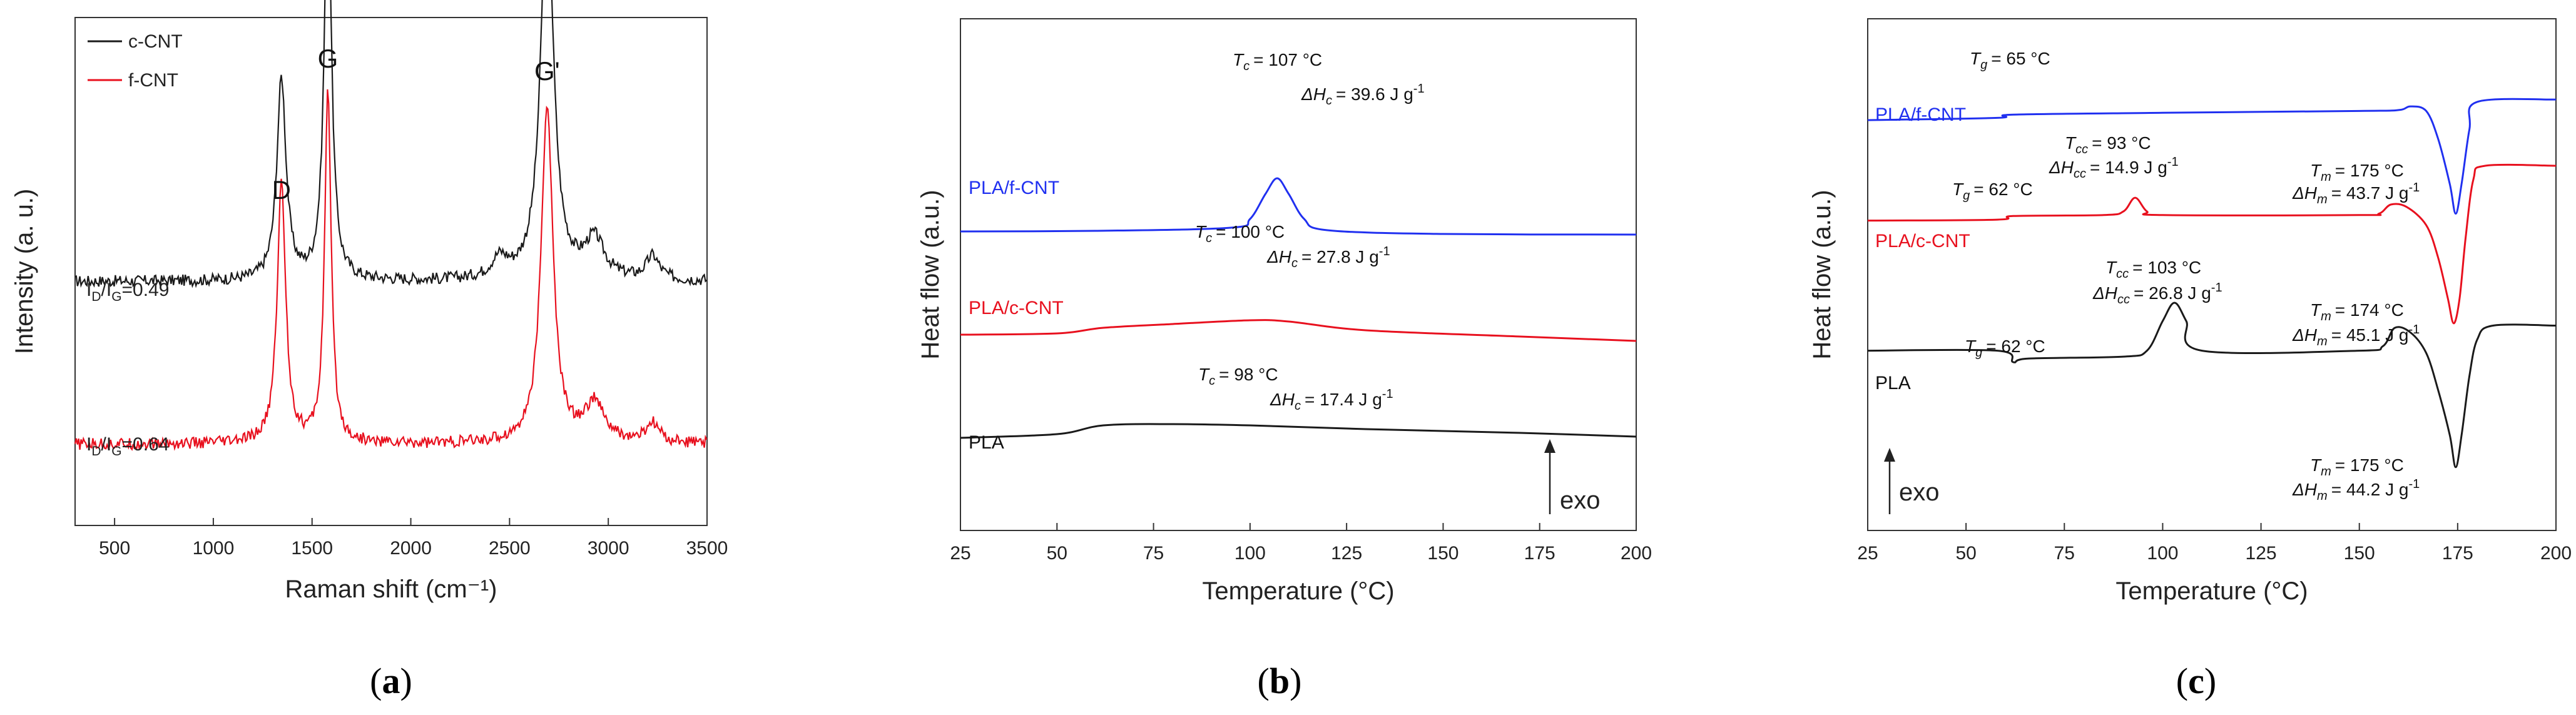 This screenshot has width=2576, height=715. I want to click on svg-text:Tc= 107 °C: Tc = 107 °C, so click(1278, 61).